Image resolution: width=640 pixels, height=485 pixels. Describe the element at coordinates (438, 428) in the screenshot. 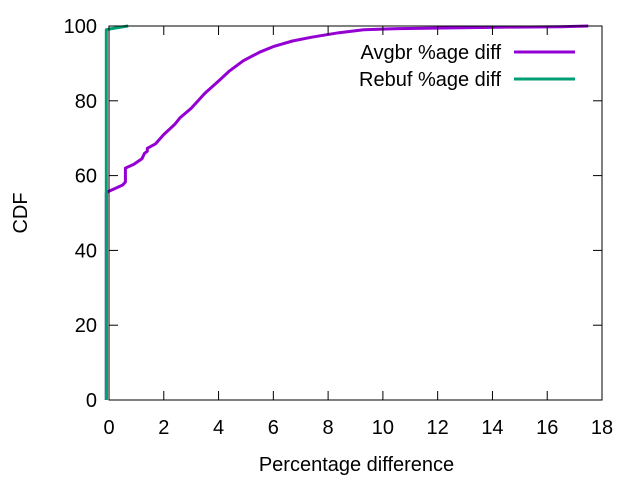

I see `x-tick-label: 12` at that location.